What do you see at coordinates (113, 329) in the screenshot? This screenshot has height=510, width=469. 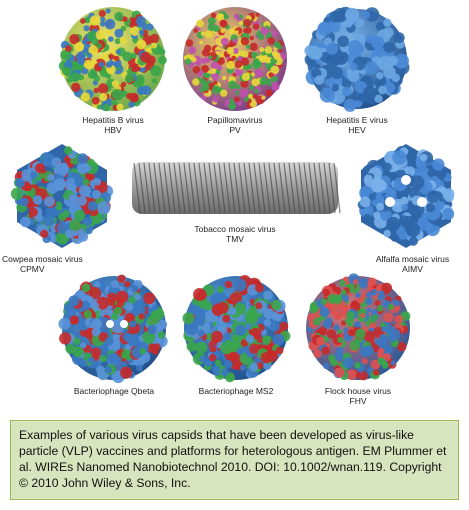 I see `qbeta-capsid` at bounding box center [113, 329].